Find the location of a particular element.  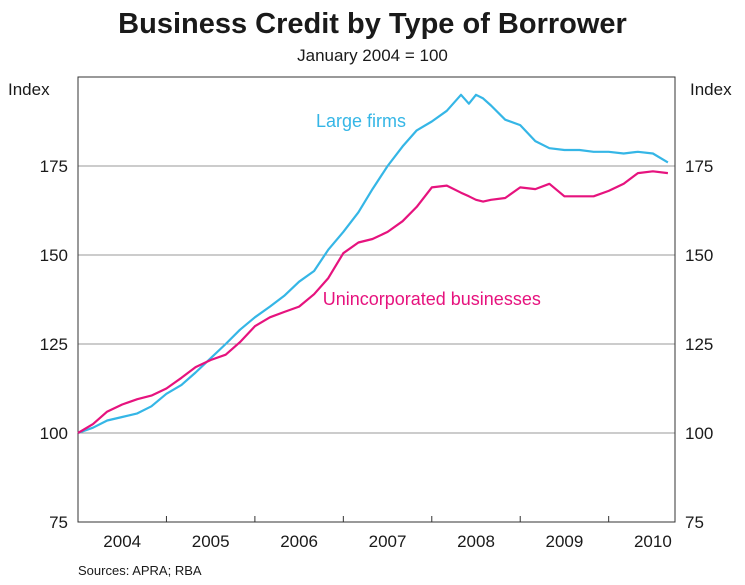

x-tick-label: 2007 is located at coordinates (388, 541).